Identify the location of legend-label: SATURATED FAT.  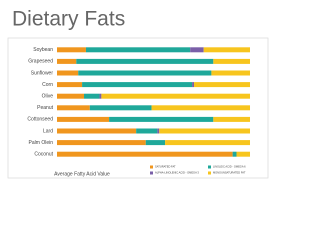
(165, 167).